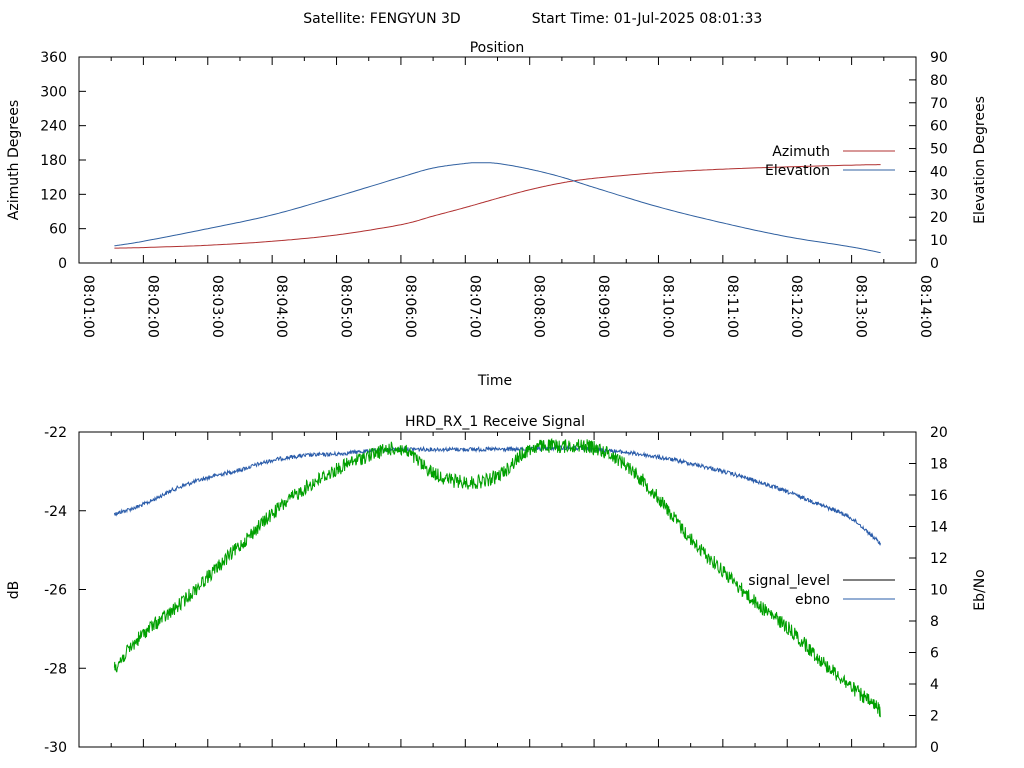 This screenshot has width=1024, height=768. What do you see at coordinates (152, 306) in the screenshot?
I see `x-axis-tick-label: 08:02:00` at bounding box center [152, 306].